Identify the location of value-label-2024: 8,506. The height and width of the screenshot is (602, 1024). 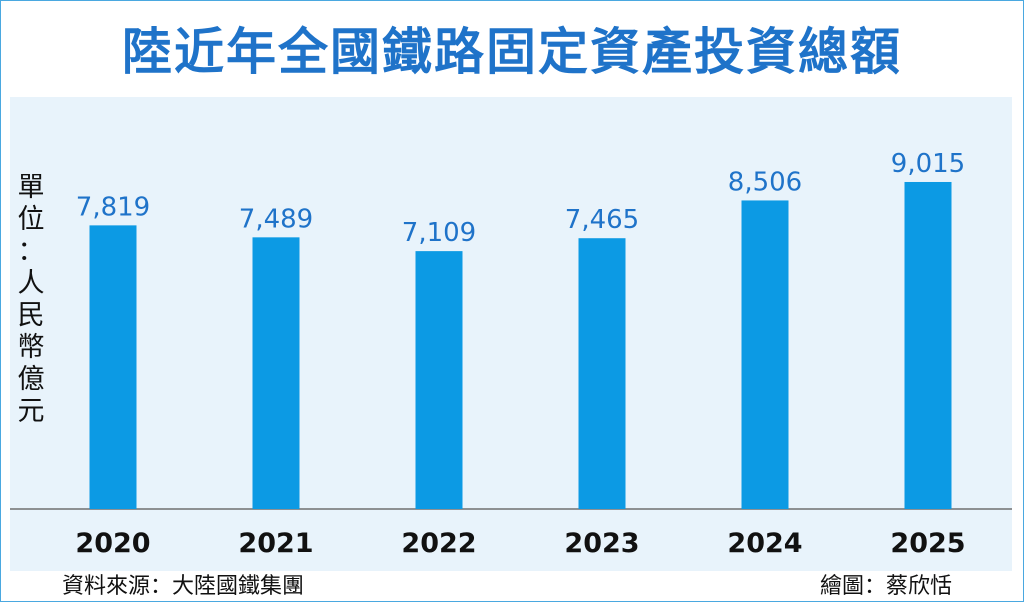
(765, 182).